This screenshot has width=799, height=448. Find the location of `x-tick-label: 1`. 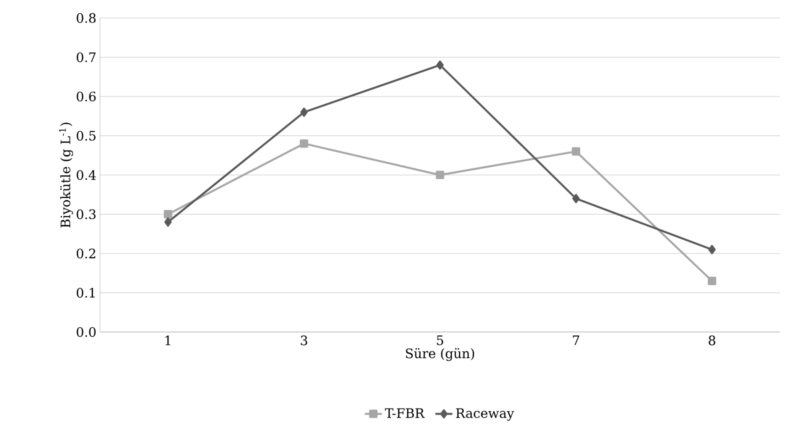

x-tick-label: 1 is located at coordinates (167, 341).